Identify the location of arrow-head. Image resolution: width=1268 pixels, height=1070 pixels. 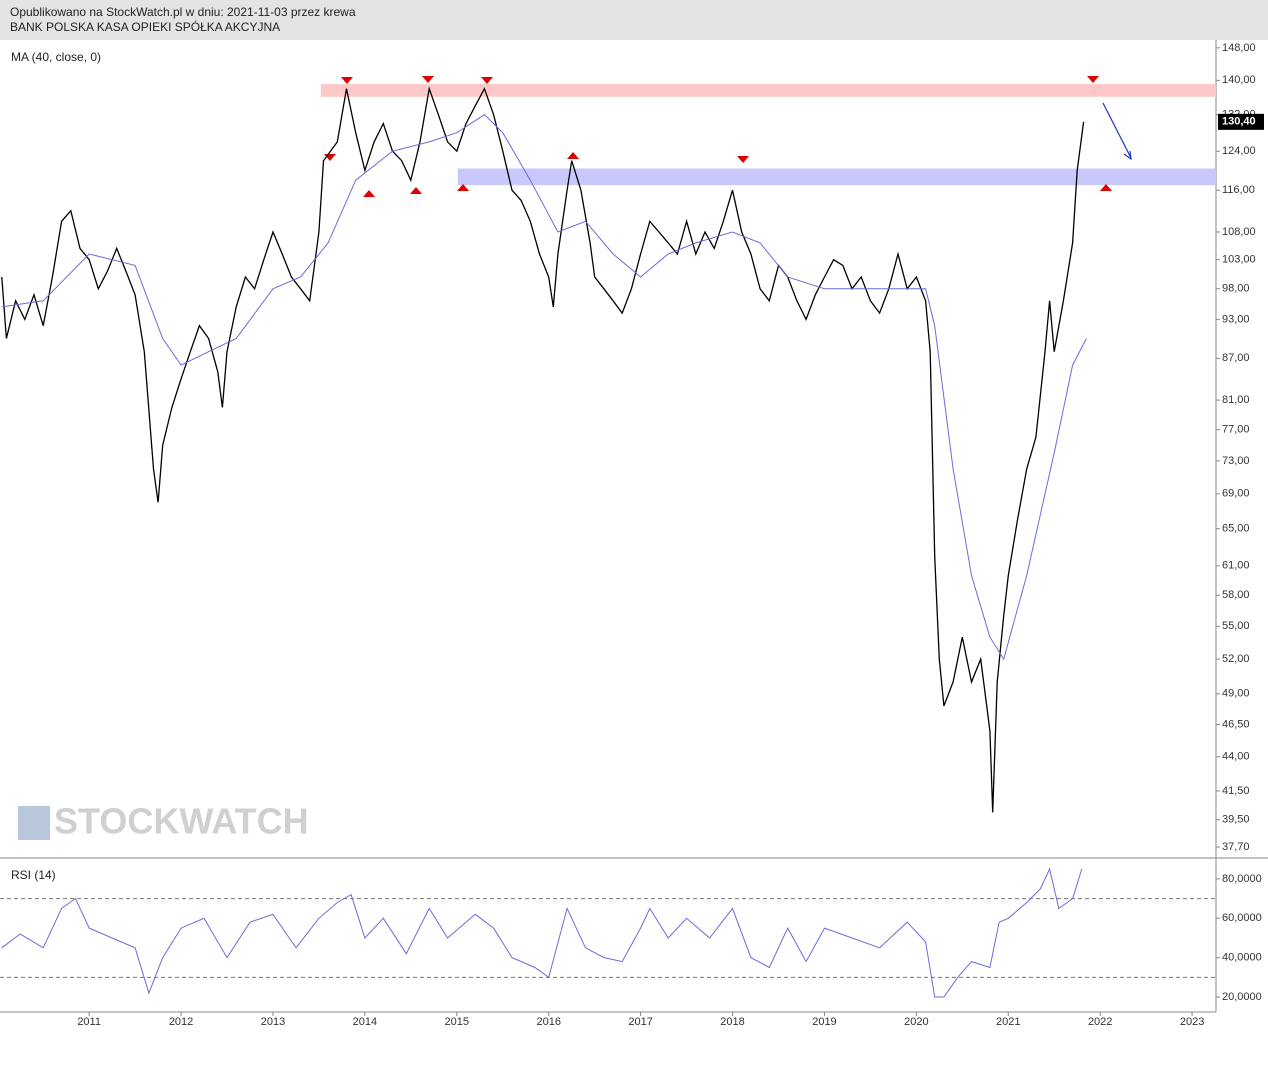
(1127, 155).